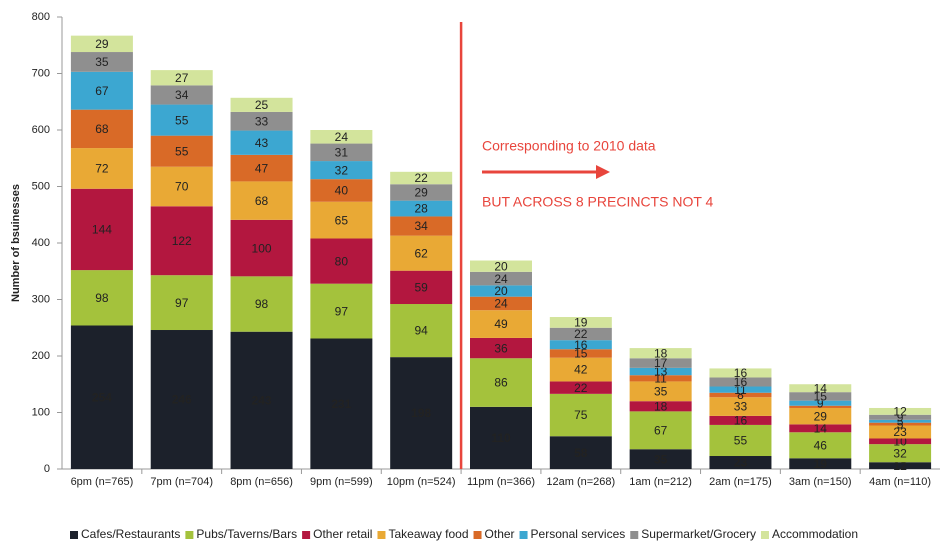 The width and height of the screenshot is (948, 544). I want to click on annotation: Corresponding to 2010 data, so click(569, 146).